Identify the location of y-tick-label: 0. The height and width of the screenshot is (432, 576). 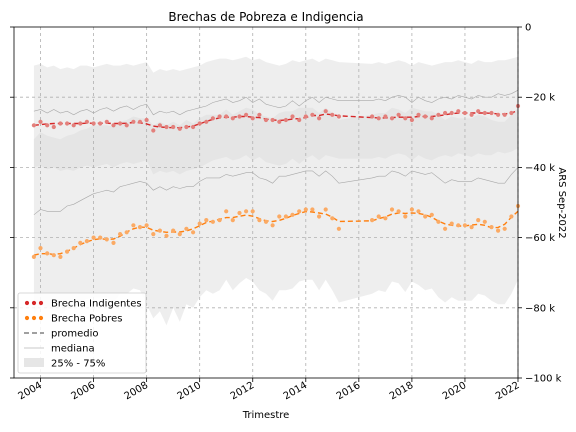
(528, 28).